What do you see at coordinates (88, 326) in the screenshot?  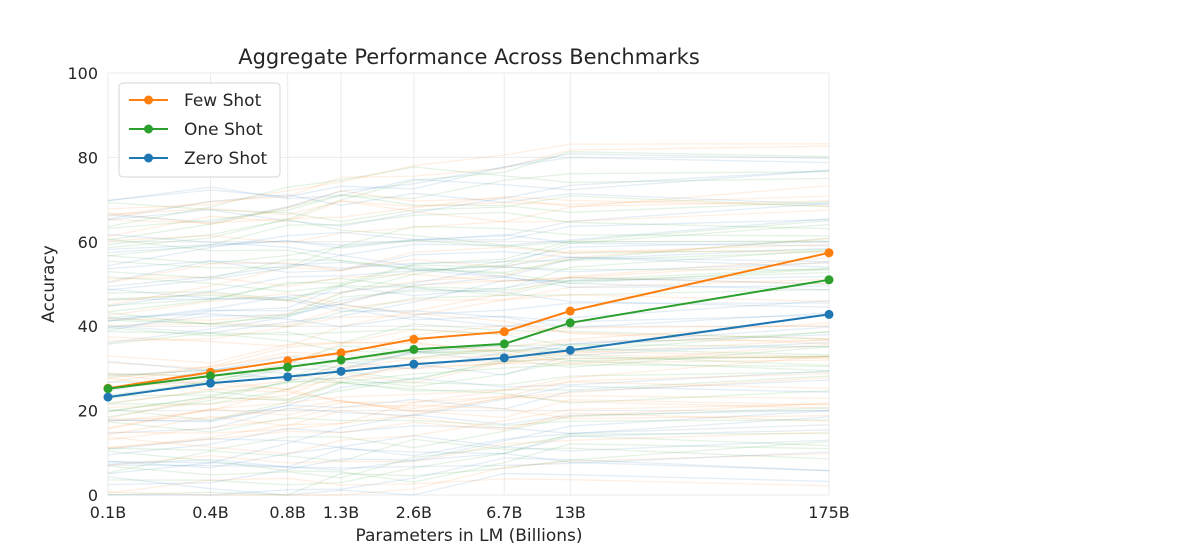 I see `y-tick-label: 40` at bounding box center [88, 326].